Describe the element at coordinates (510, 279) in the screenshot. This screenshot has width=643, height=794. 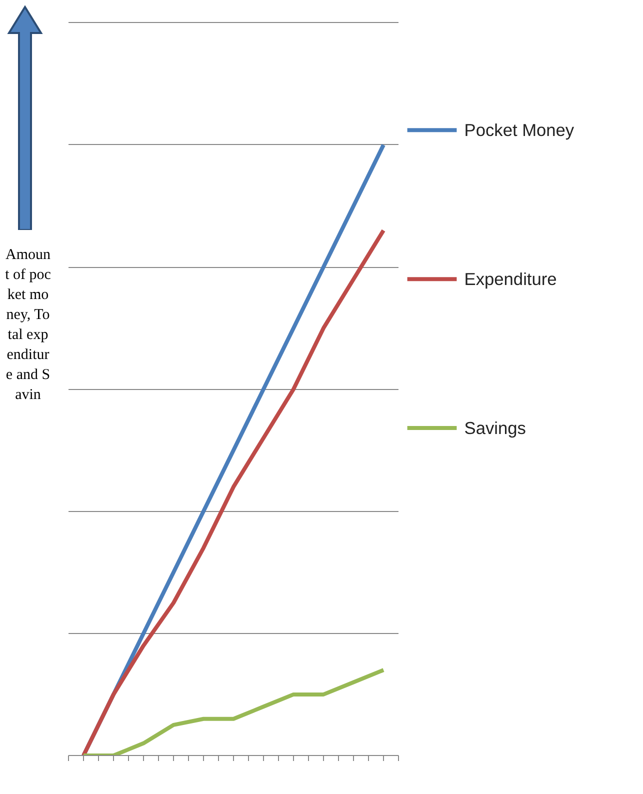
I see `legend-label: Expenditure` at that location.